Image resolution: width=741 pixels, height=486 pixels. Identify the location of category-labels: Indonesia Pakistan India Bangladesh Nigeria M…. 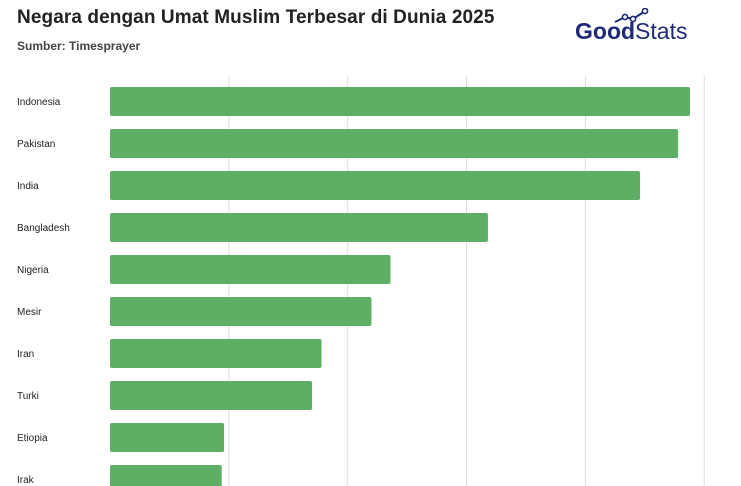
(43, 291).